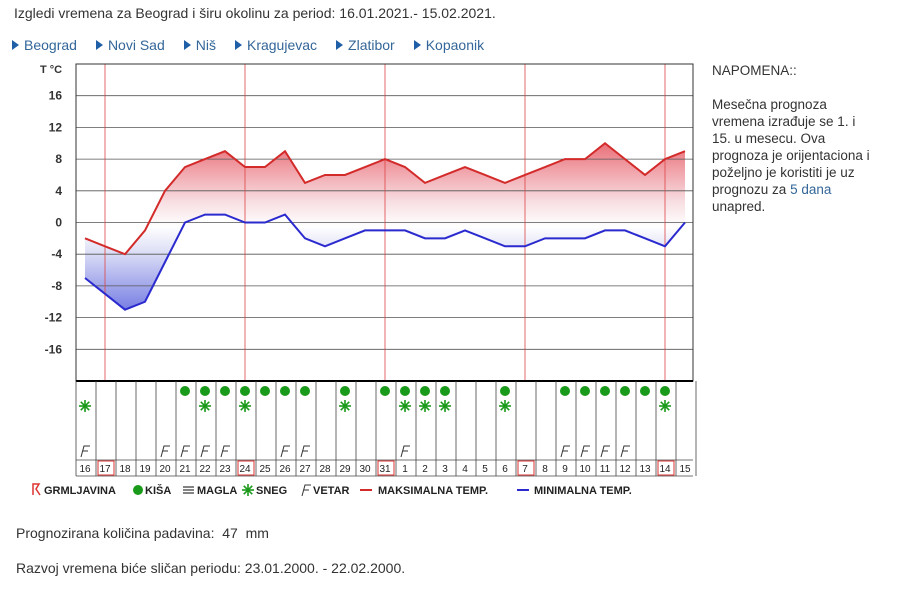 The image size is (900, 608). I want to click on y-tick-label: -8, so click(56, 286).